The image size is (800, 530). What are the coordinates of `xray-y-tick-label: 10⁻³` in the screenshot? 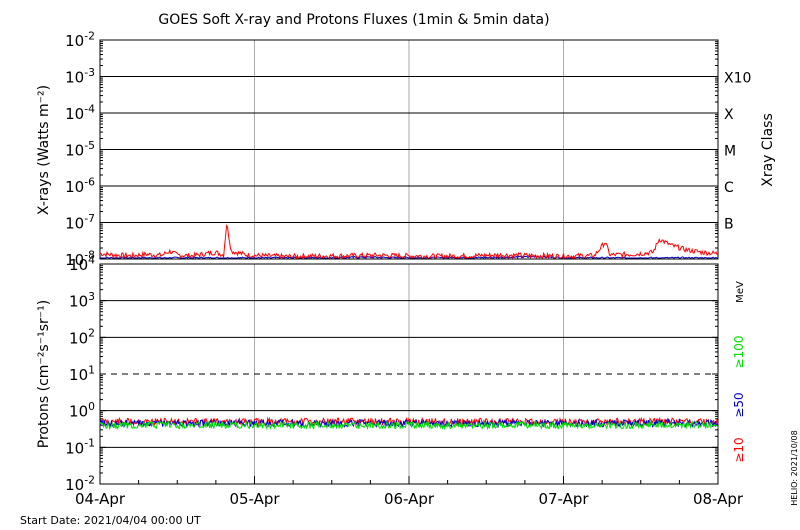 It's located at (80, 76).